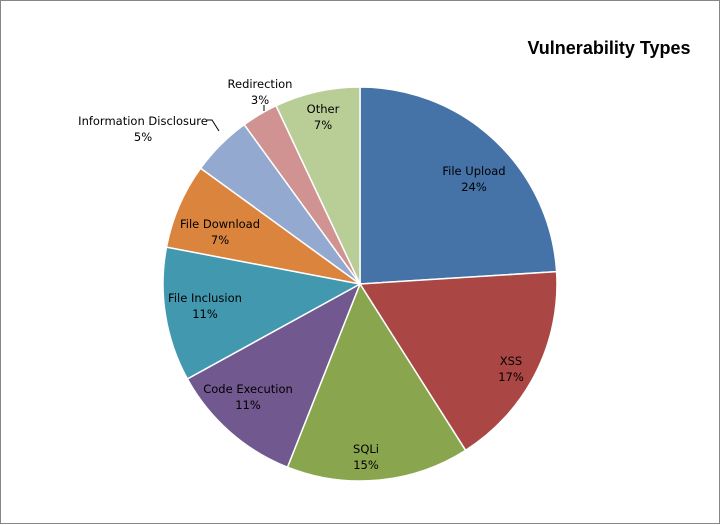 The image size is (720, 525). What do you see at coordinates (511, 369) in the screenshot?
I see `slice-label-xss: XSS 17%` at bounding box center [511, 369].